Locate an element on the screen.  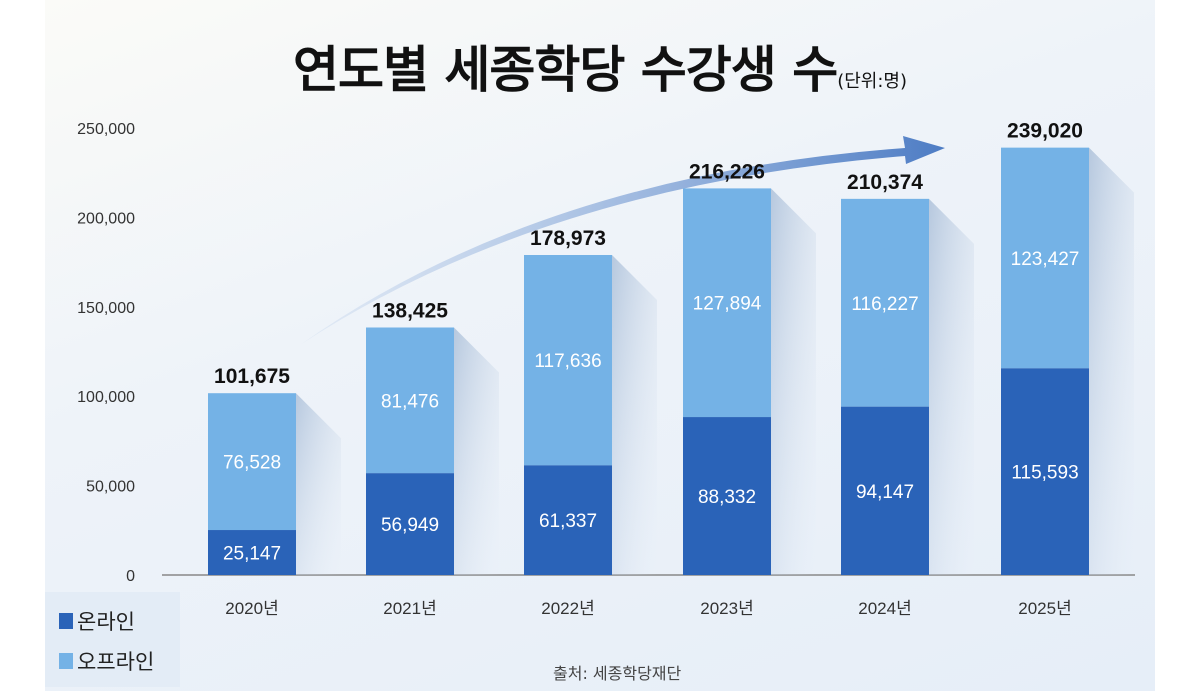
x-tick-label: 2020년 is located at coordinates (251, 608).